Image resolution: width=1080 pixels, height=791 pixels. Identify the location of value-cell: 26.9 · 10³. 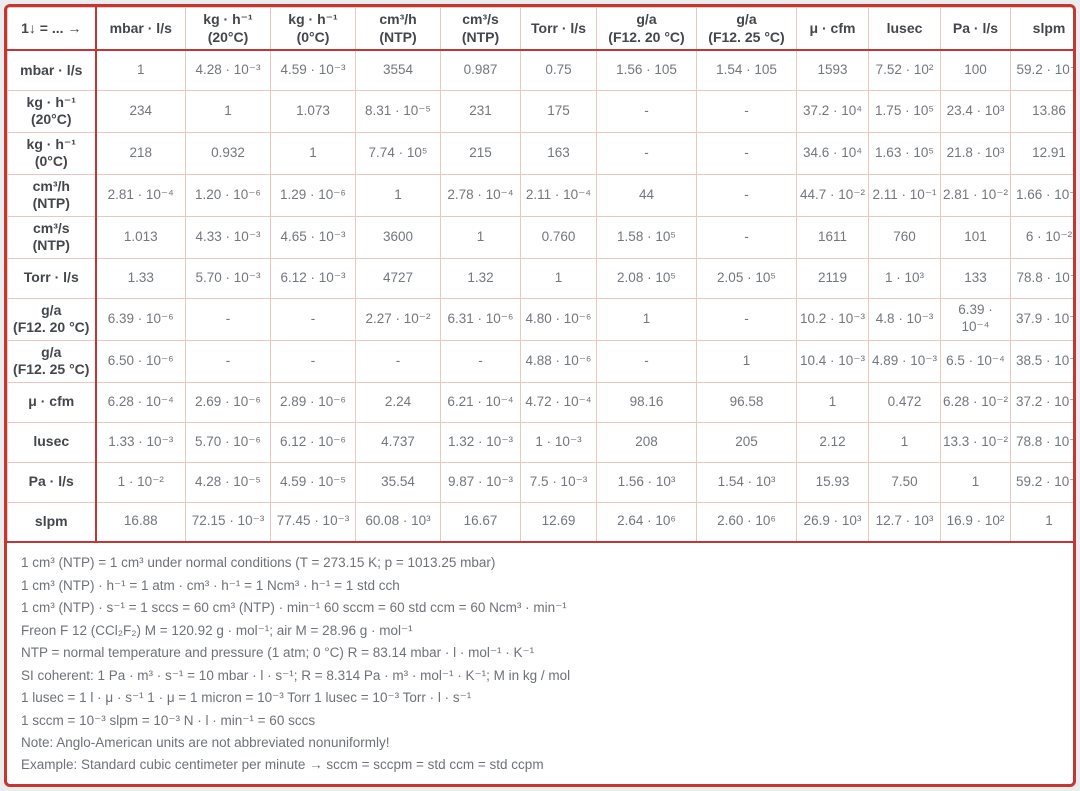
(832, 522).